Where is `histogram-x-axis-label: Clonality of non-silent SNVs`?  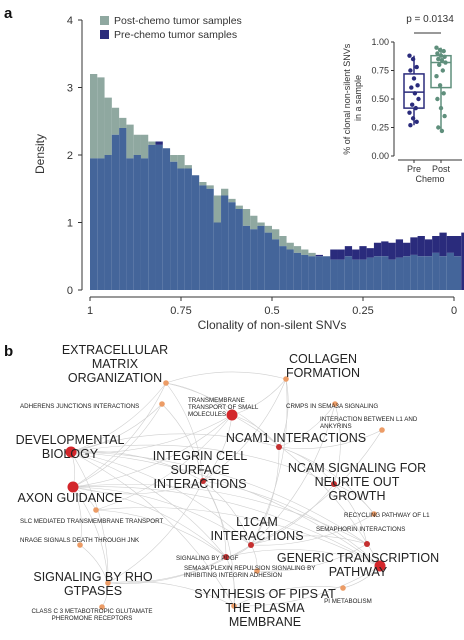 histogram-x-axis-label: Clonality of non-silent SNVs is located at coordinates (272, 325).